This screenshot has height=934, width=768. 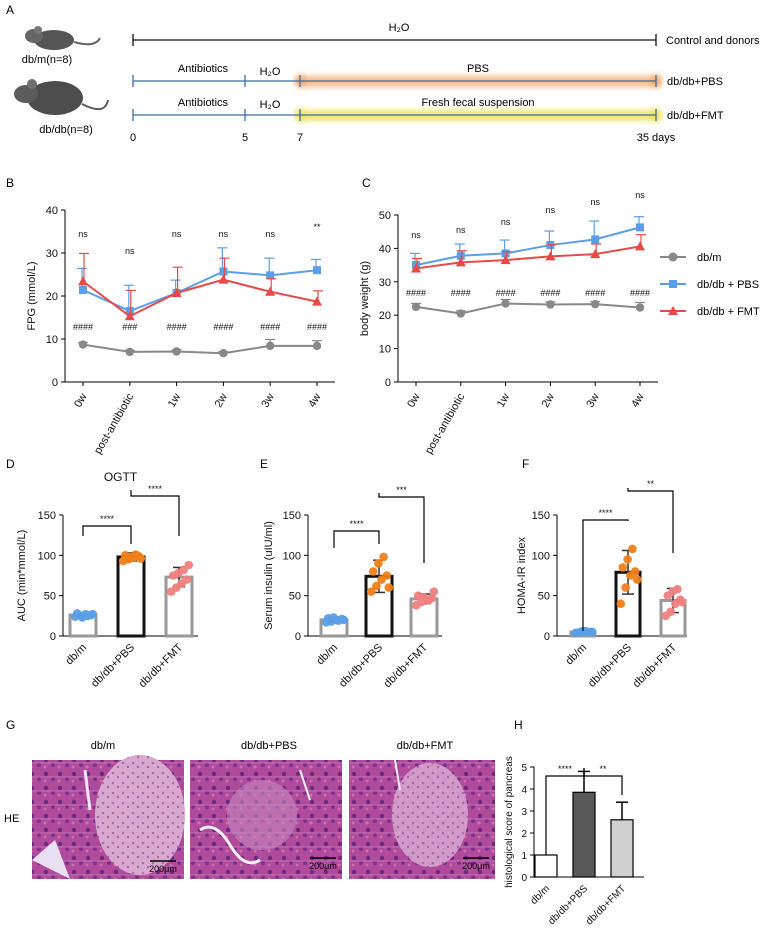 What do you see at coordinates (524, 834) in the screenshot?
I see `y-tick-label: 2` at bounding box center [524, 834].